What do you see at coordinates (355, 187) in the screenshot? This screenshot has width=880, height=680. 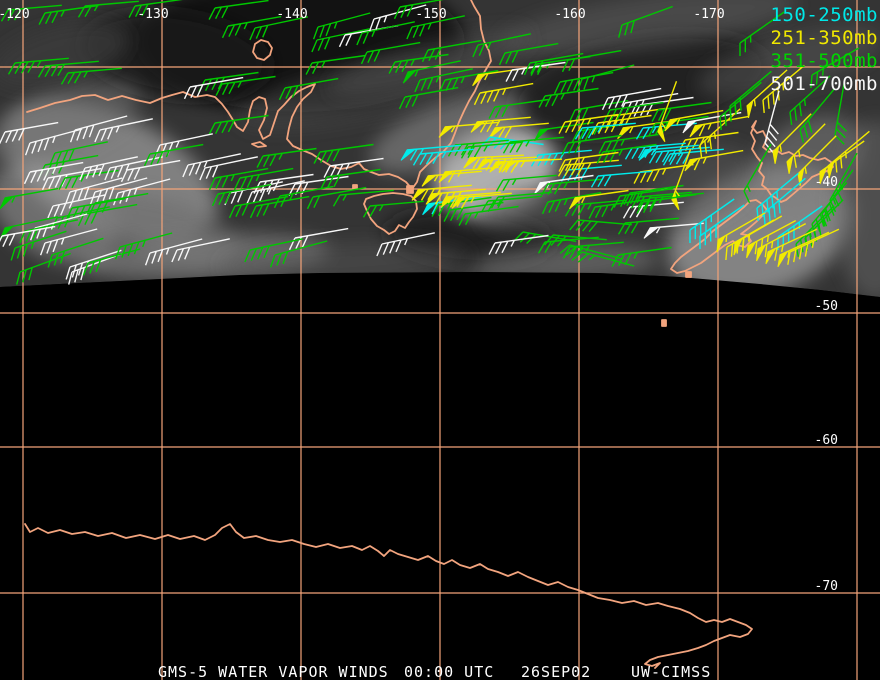 I see `king-island-dot` at bounding box center [355, 187].